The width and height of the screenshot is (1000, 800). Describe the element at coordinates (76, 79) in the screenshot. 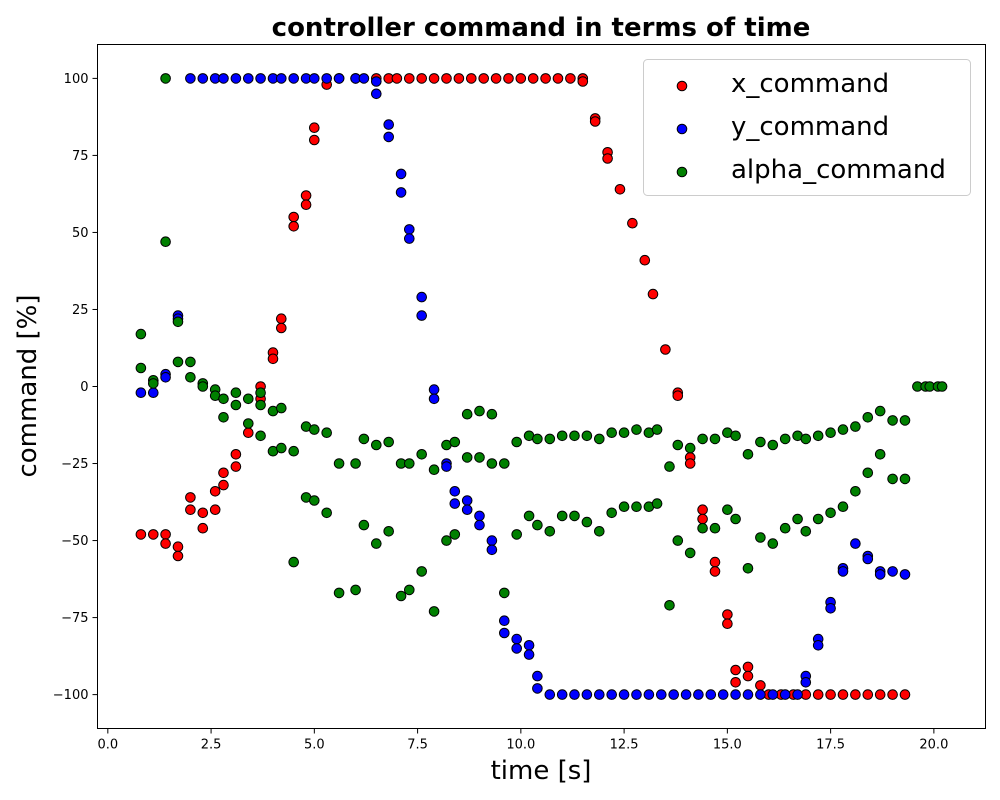

I see `y-tick-label: 100` at that location.